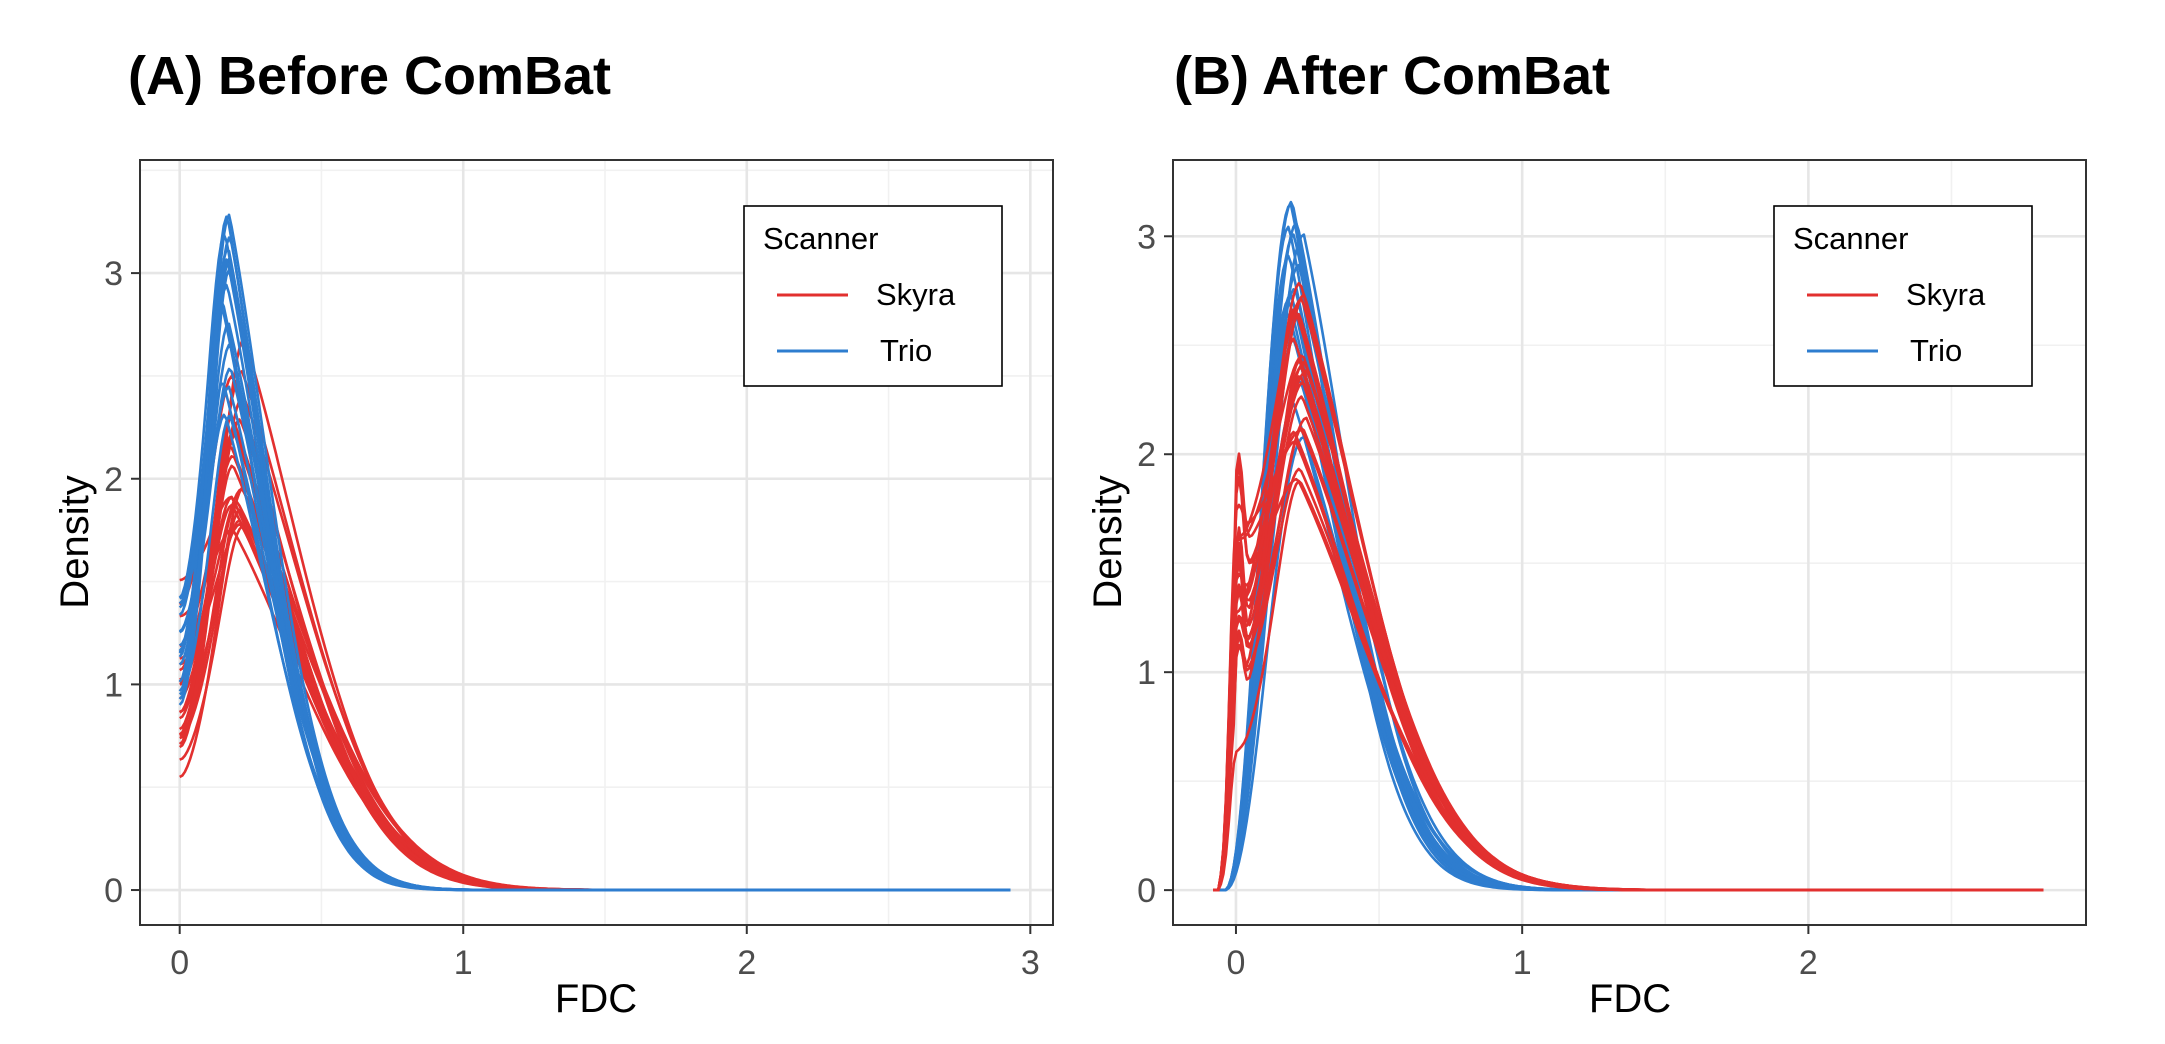 The image size is (2165, 1044). Describe the element at coordinates (1030, 963) in the screenshot. I see `x-tick-label: 3` at that location.